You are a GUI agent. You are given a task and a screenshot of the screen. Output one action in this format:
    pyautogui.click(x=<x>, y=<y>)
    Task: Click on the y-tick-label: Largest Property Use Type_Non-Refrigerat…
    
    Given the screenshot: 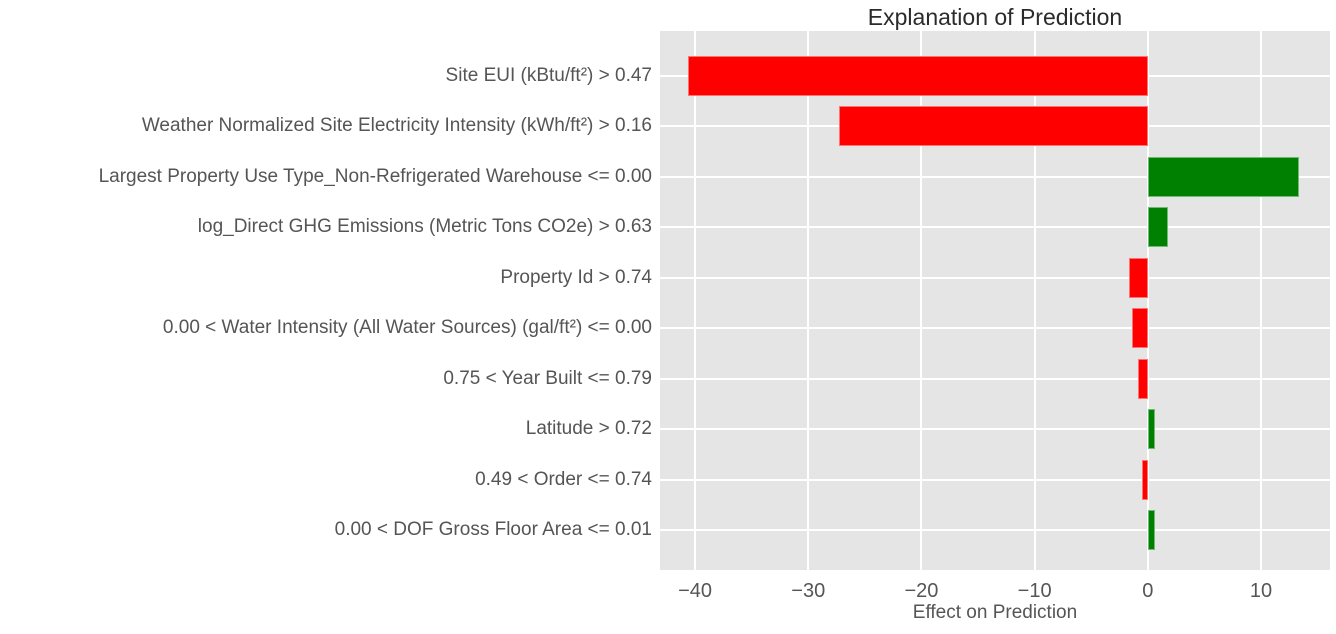 What is the action you would take?
    pyautogui.click(x=375, y=176)
    